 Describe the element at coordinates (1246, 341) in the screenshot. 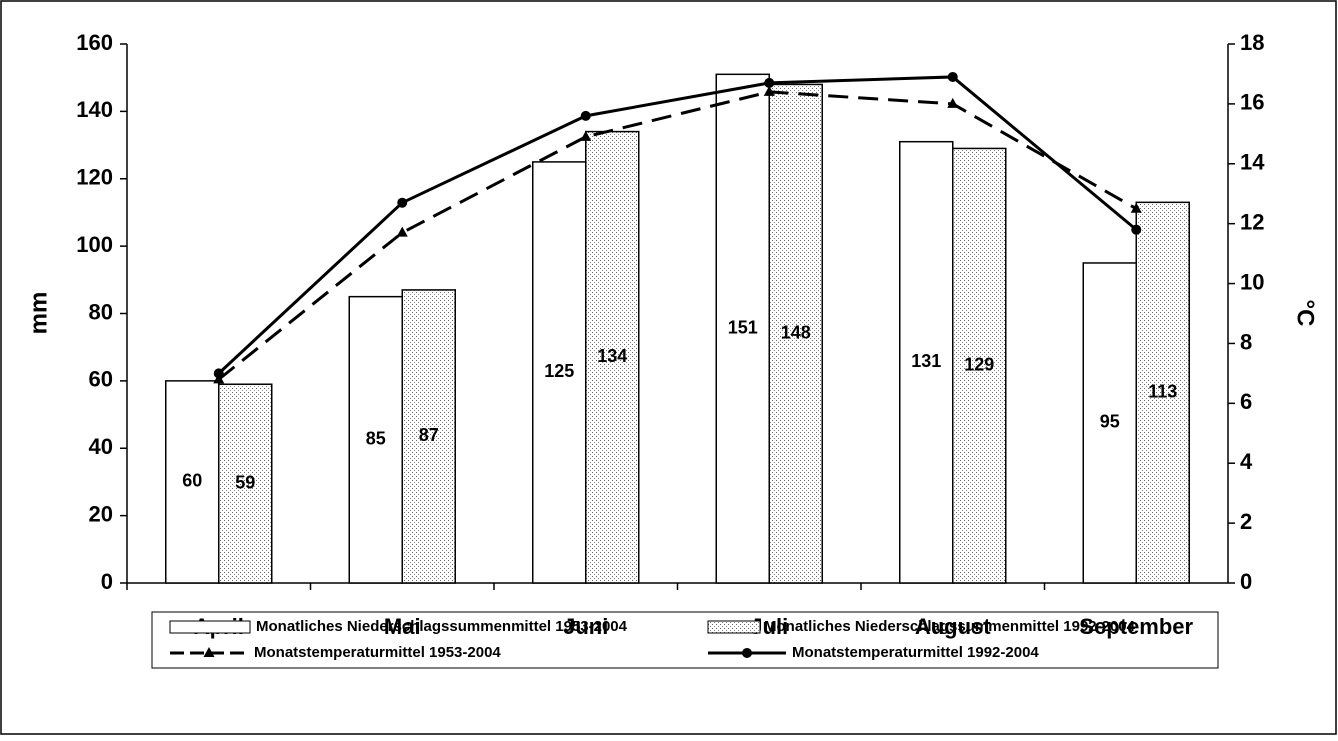

I see `y2-tick-label: 8` at that location.